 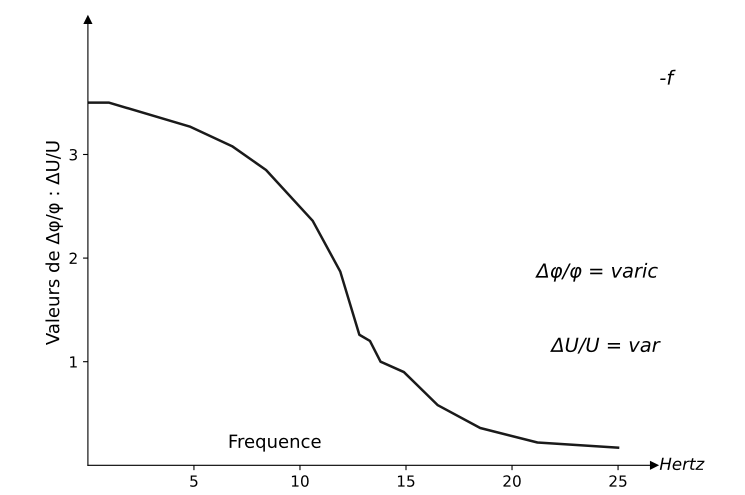 What do you see at coordinates (605, 346) in the screenshot?
I see `annotation: ΔU/U = var` at bounding box center [605, 346].